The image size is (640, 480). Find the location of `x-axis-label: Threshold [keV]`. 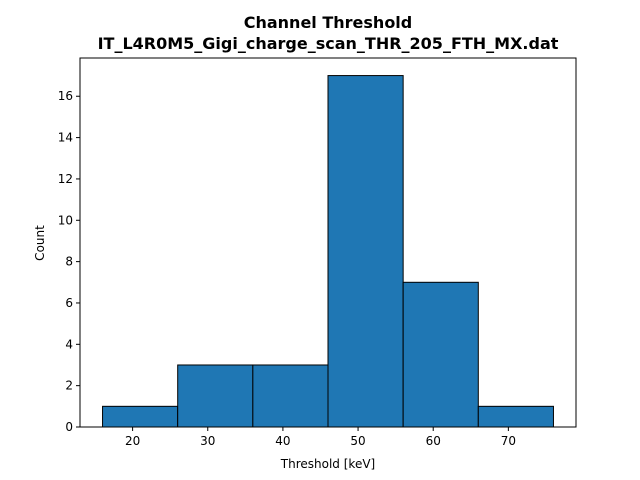

x-axis-label: Threshold [keV] is located at coordinates (327, 464).